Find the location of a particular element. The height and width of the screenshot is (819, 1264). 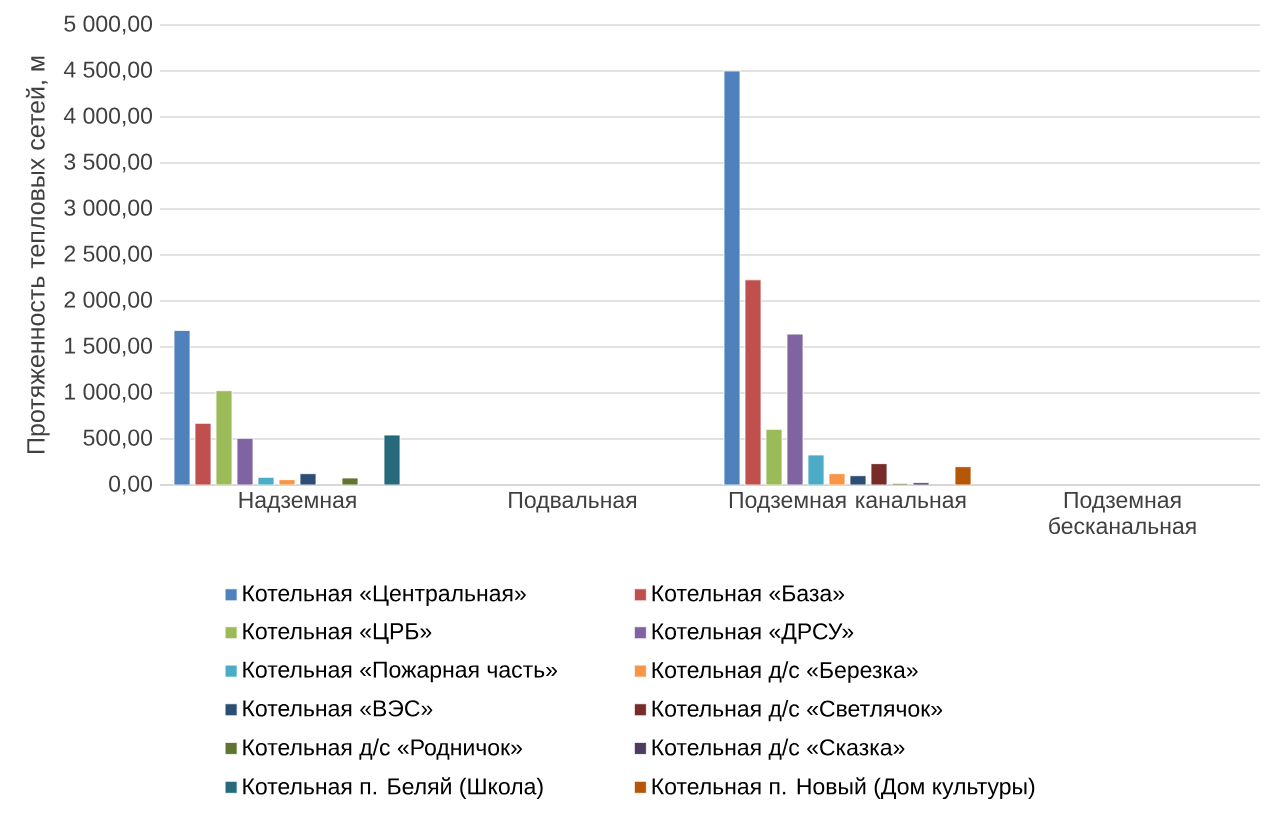

y-tick-label: 3 000,00 is located at coordinates (108, 209).